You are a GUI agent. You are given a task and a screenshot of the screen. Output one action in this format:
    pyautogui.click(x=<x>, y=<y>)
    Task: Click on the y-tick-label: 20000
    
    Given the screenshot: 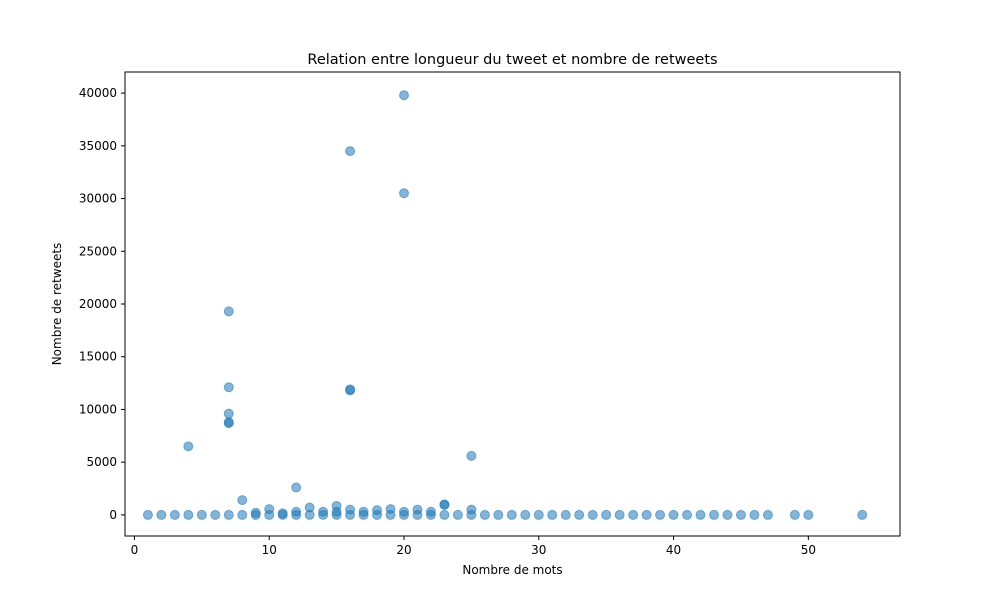 What is the action you would take?
    pyautogui.click(x=98, y=304)
    